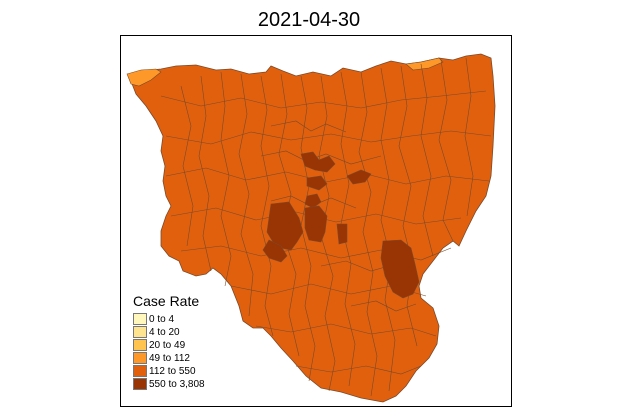 The width and height of the screenshot is (618, 417). Describe the element at coordinates (164, 332) in the screenshot. I see `legend-label: 4 to 20` at that location.